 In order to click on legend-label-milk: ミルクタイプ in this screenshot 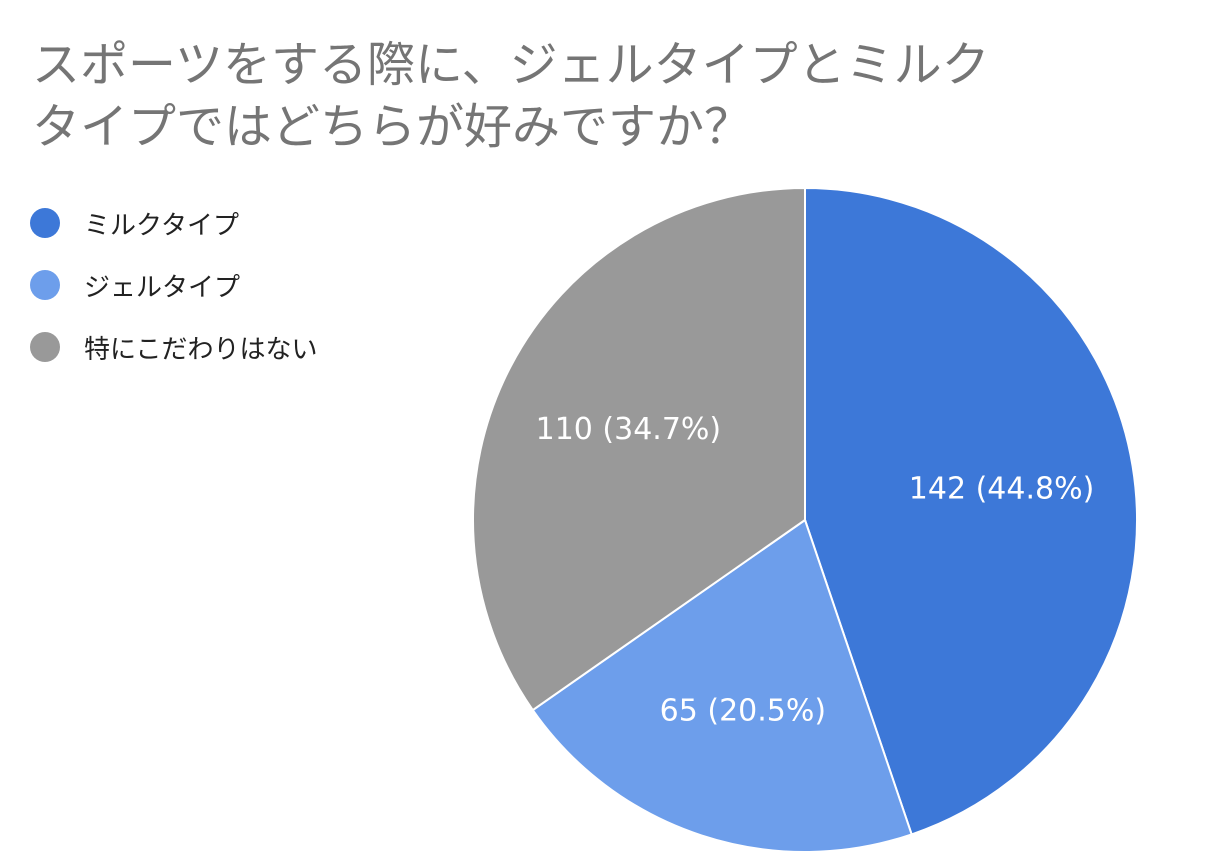, I will do `click(161, 225)`.